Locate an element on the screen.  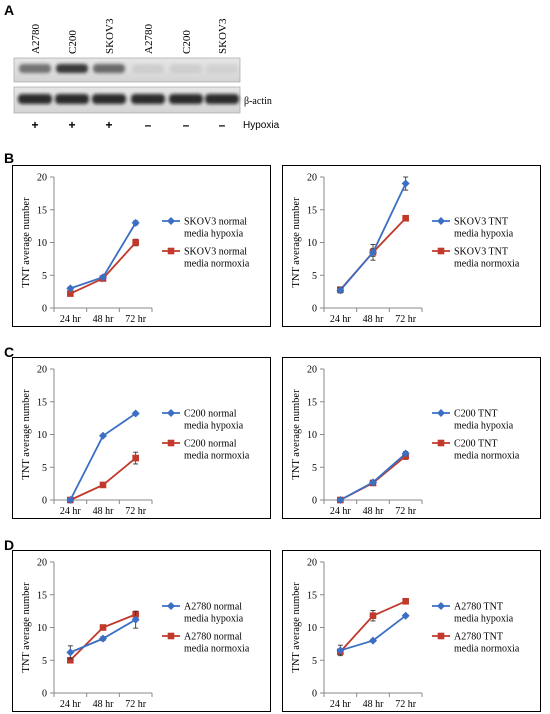
legend-label: C200 TNT is located at coordinates (475, 444).